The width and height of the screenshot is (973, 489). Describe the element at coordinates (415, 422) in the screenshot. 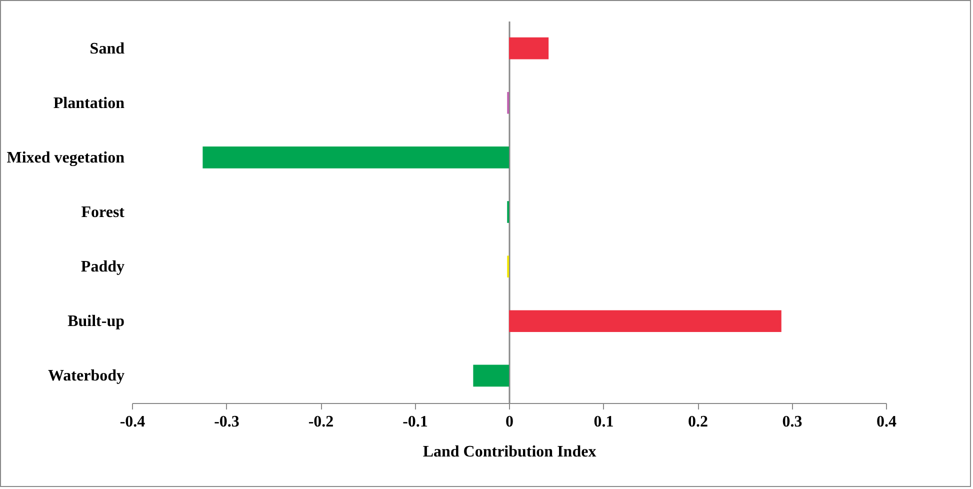

I see `x-tick-label: -0.1` at that location.